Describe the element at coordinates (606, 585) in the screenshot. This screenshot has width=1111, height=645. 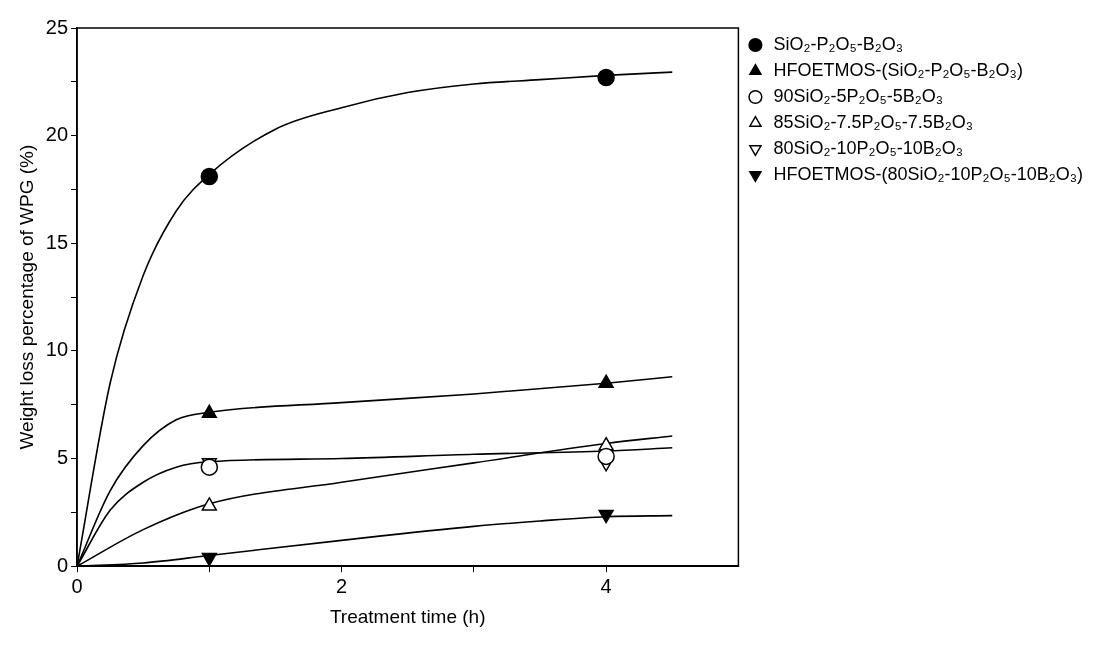
I see `x-tick-label: 4` at that location.